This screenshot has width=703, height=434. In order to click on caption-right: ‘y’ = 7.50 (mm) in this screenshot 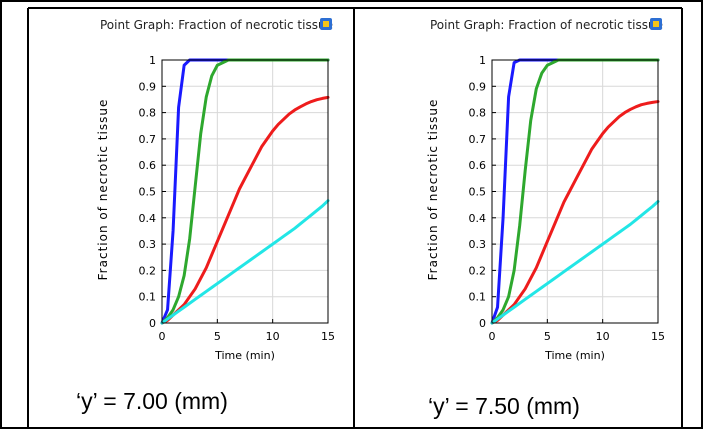, I will do `click(504, 406)`.